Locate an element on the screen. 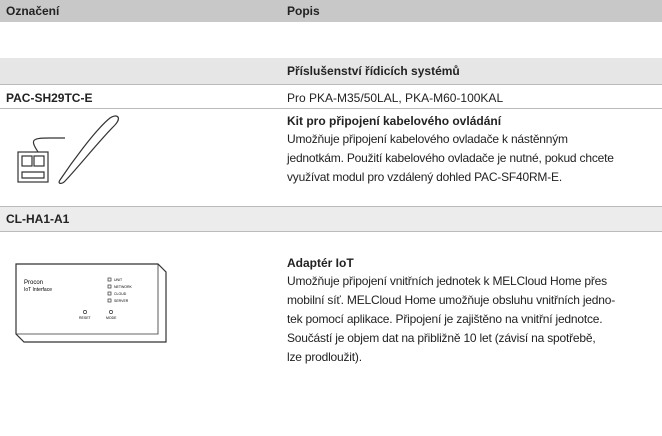  device-face is located at coordinates (87, 299).